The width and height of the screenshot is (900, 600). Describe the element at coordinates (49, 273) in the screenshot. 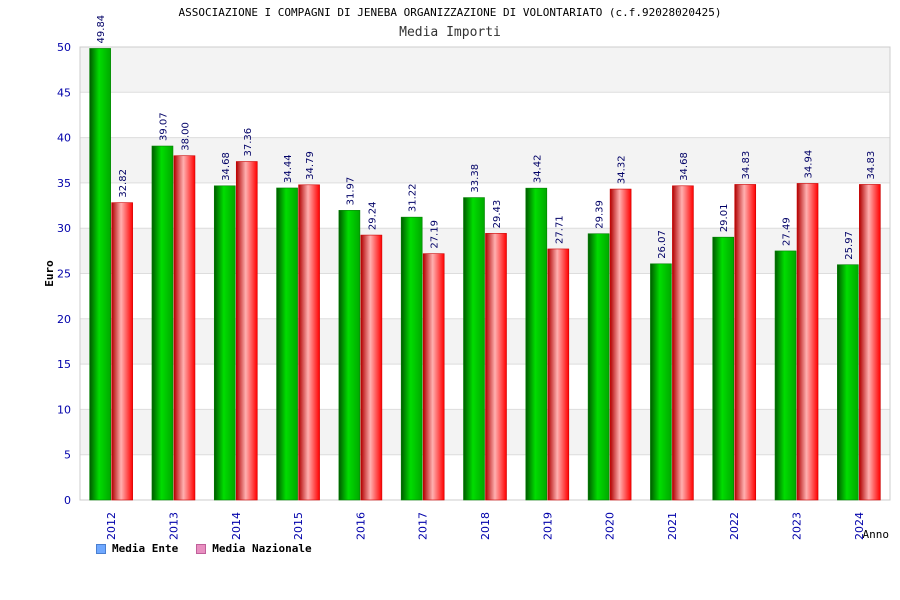

I see `y-axis-label: Euro` at that location.